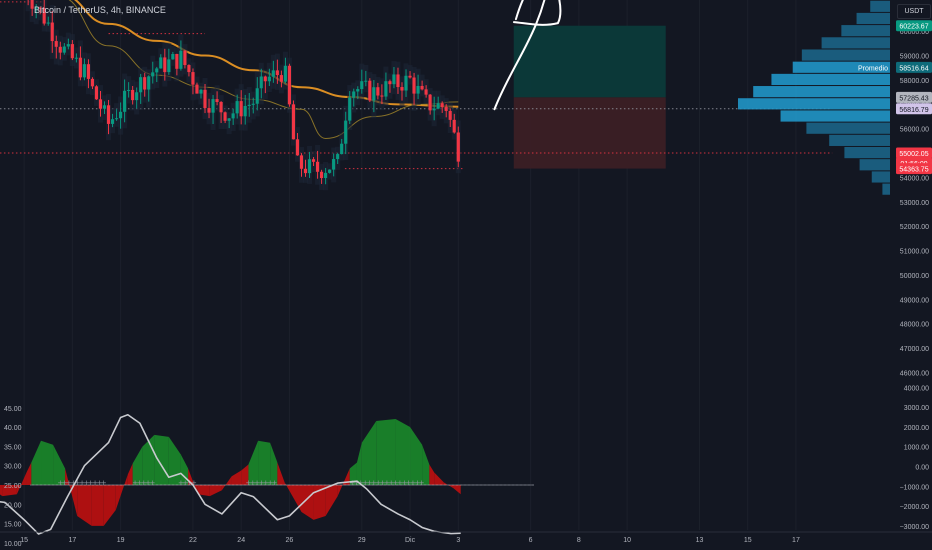  I want to click on oscillator-signal-line, so click(230, 474).